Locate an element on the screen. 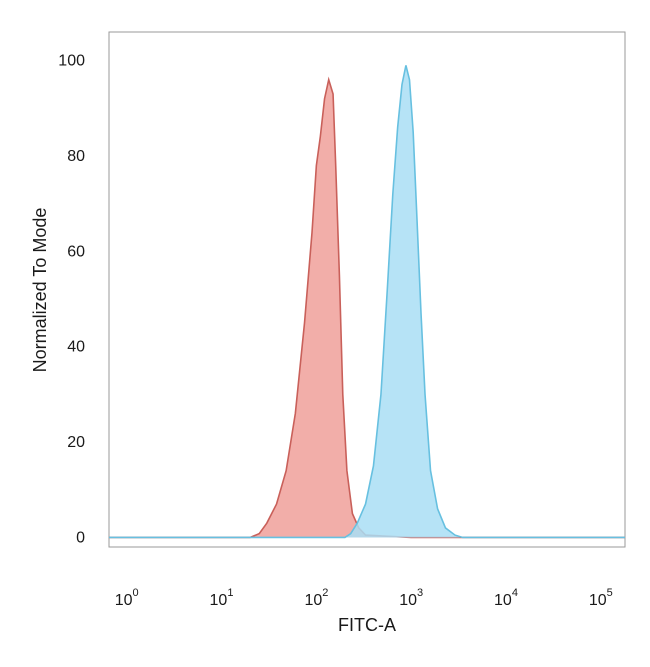 The image size is (650, 667). y-tick-label: 0 is located at coordinates (80, 538).